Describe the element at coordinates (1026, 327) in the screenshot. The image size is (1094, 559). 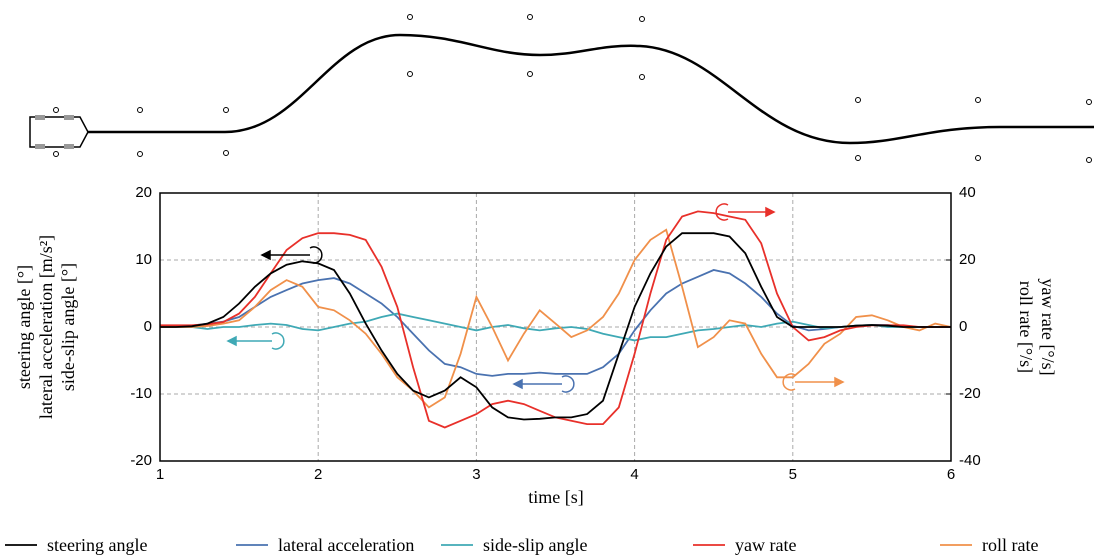
I see `y2-axis-label: roll rate [°/s]` at that location.